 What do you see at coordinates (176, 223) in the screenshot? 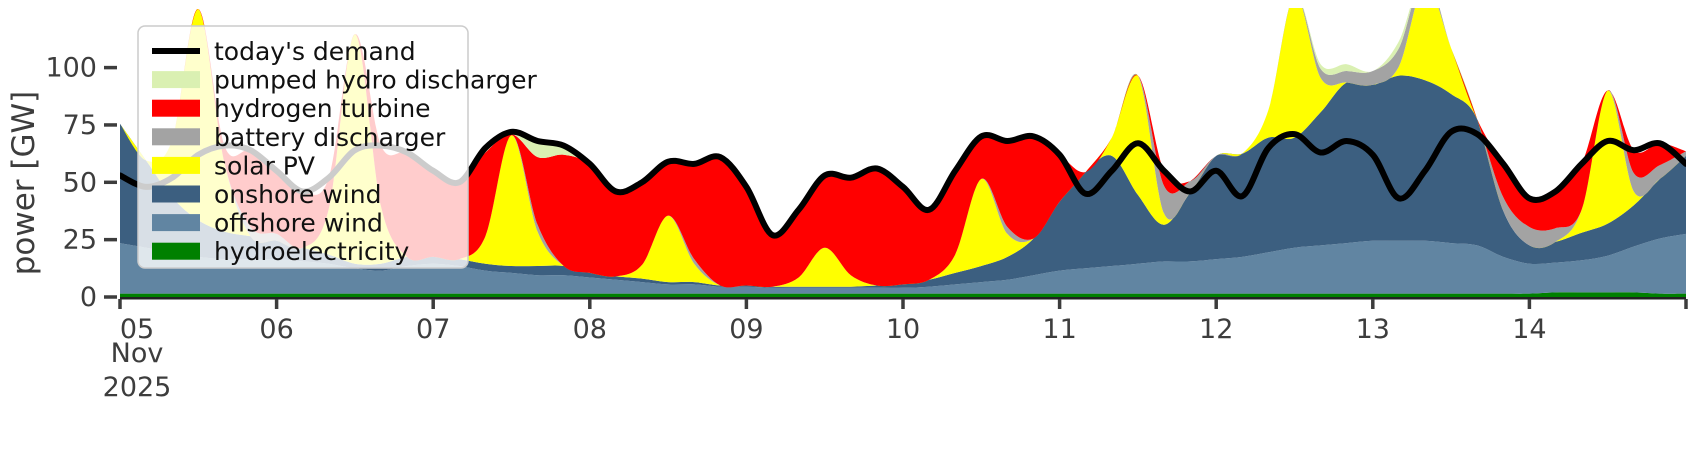
I see `legend-swatch-offshore-wind` at bounding box center [176, 223].